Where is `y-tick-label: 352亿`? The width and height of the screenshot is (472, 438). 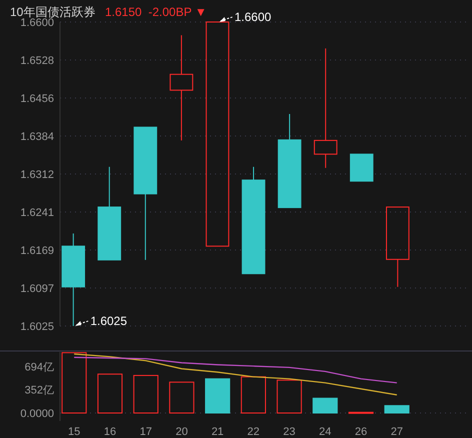
y-tick-label: 352亿 is located at coordinates (39, 390).